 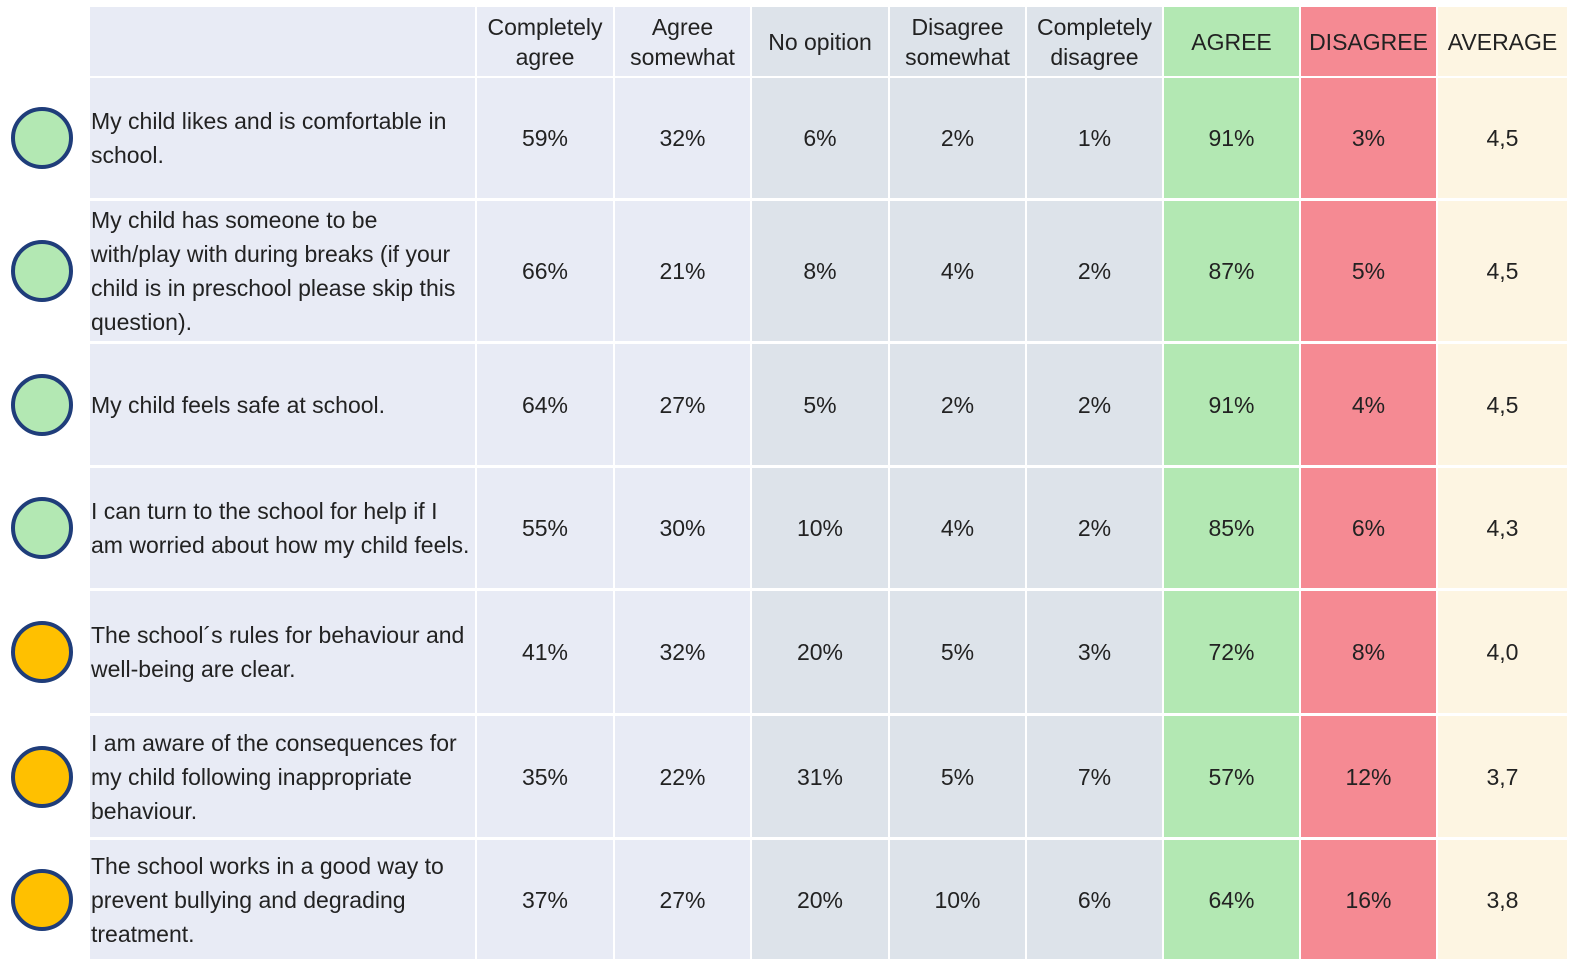 What do you see at coordinates (1368, 776) in the screenshot?
I see `table-cell: 12%` at bounding box center [1368, 776].